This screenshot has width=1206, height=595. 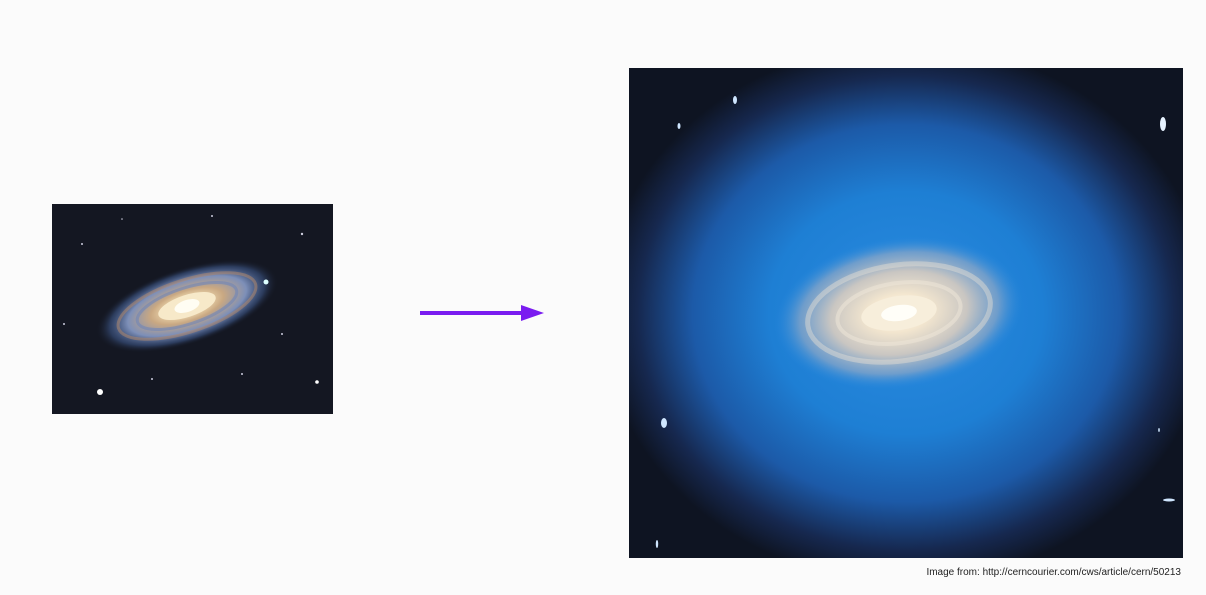 I want to click on galaxy-photo, so click(x=192, y=309).